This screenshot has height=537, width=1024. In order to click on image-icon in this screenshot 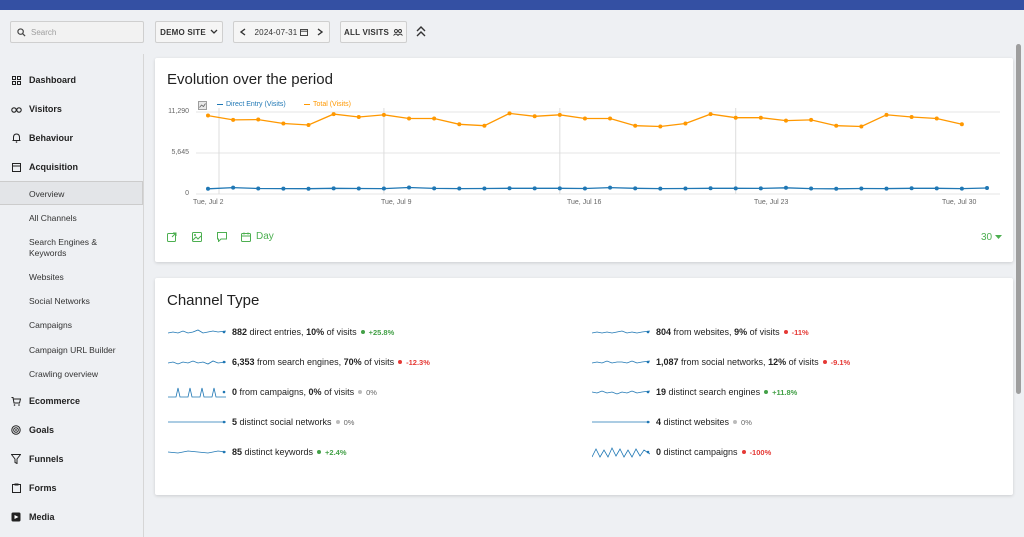, I will do `click(197, 237)`.